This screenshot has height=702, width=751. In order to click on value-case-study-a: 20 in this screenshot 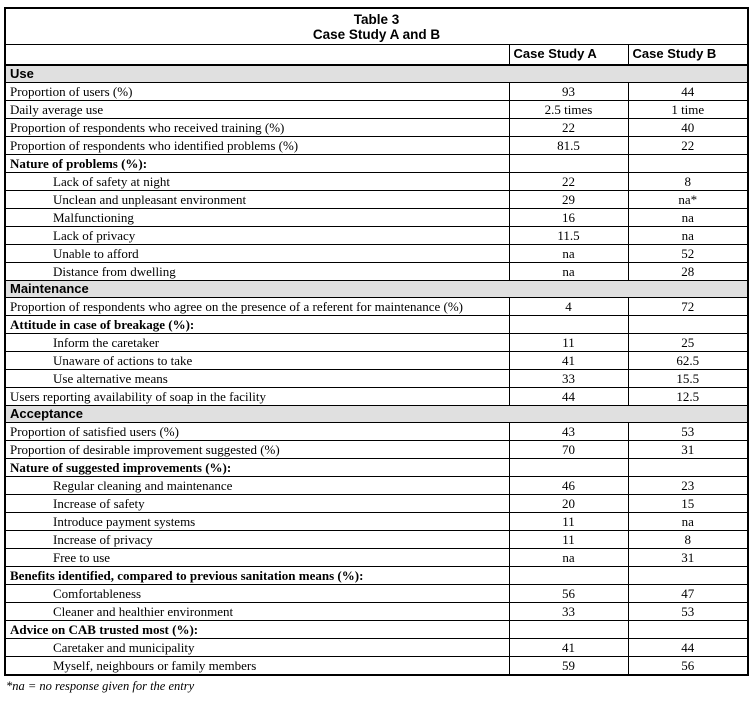, I will do `click(568, 503)`.